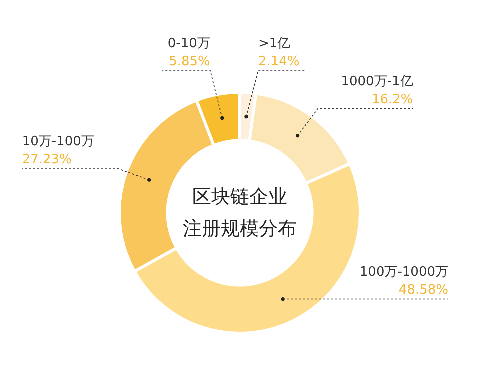 The image size is (498, 365). I want to click on text: 区块链企业注册规模分布, so click(240, 213).